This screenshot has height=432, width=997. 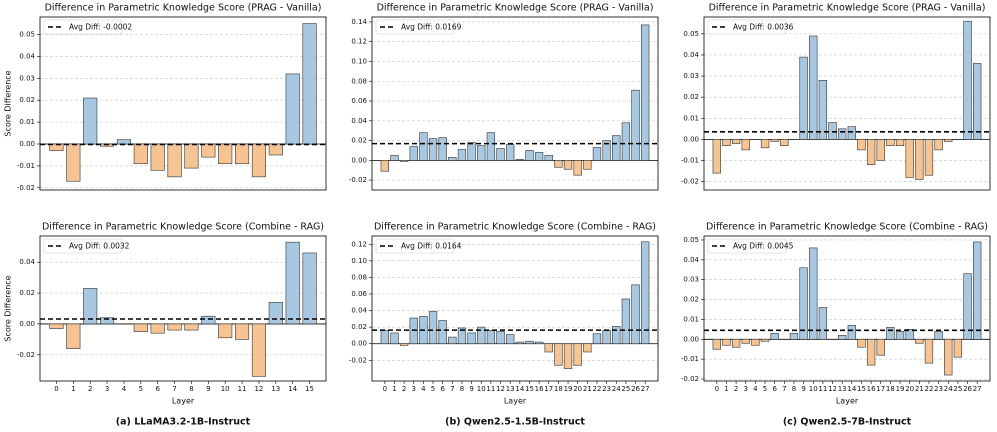 What do you see at coordinates (99, 246) in the screenshot?
I see `legend-label: Avg Diff: 0.0032` at bounding box center [99, 246].